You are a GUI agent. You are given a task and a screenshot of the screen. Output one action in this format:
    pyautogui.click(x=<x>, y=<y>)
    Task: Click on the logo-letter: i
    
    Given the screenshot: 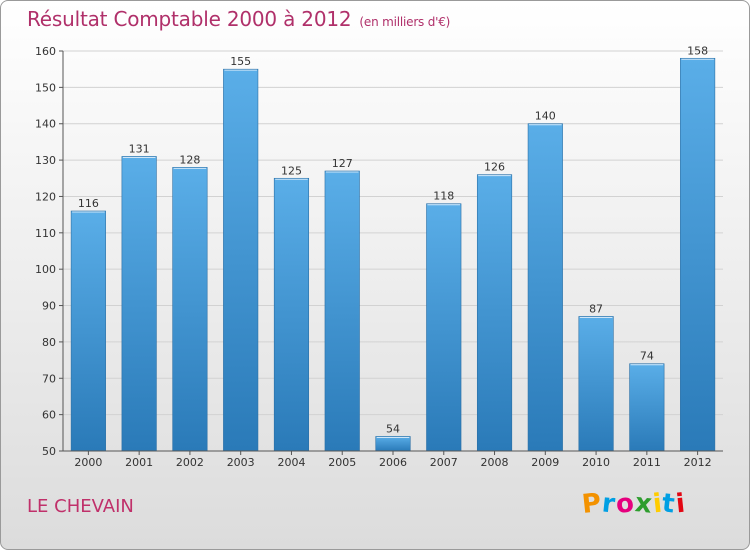 What is the action you would take?
    pyautogui.click(x=681, y=504)
    